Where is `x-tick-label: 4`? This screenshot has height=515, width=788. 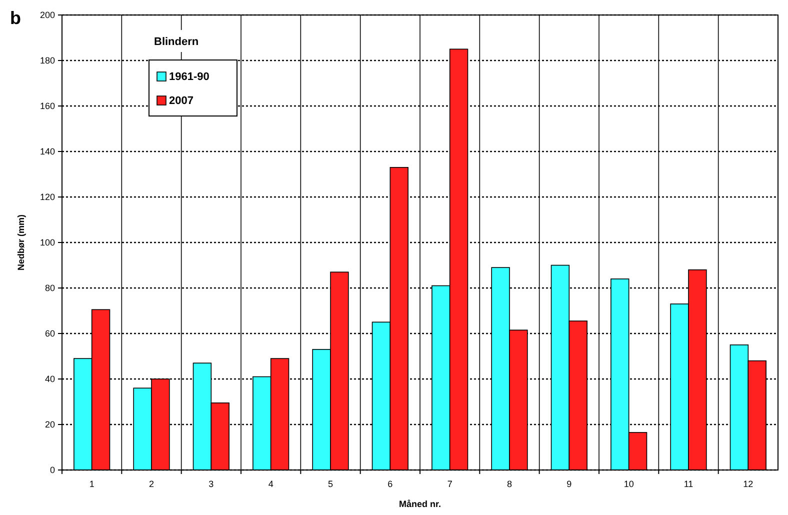
x-tick-label: 4 is located at coordinates (271, 484).